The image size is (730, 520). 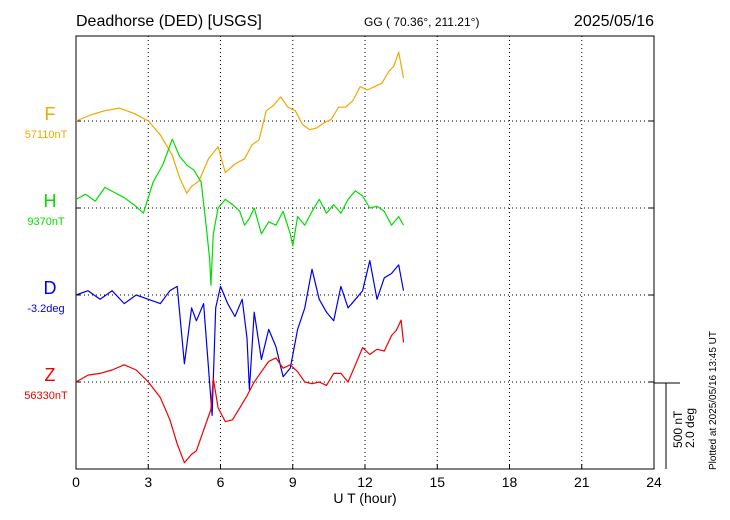 I want to click on series-labels: F 57110nT H 9370nT D -3.2deg Z 56330nT, so click(x=46, y=253).